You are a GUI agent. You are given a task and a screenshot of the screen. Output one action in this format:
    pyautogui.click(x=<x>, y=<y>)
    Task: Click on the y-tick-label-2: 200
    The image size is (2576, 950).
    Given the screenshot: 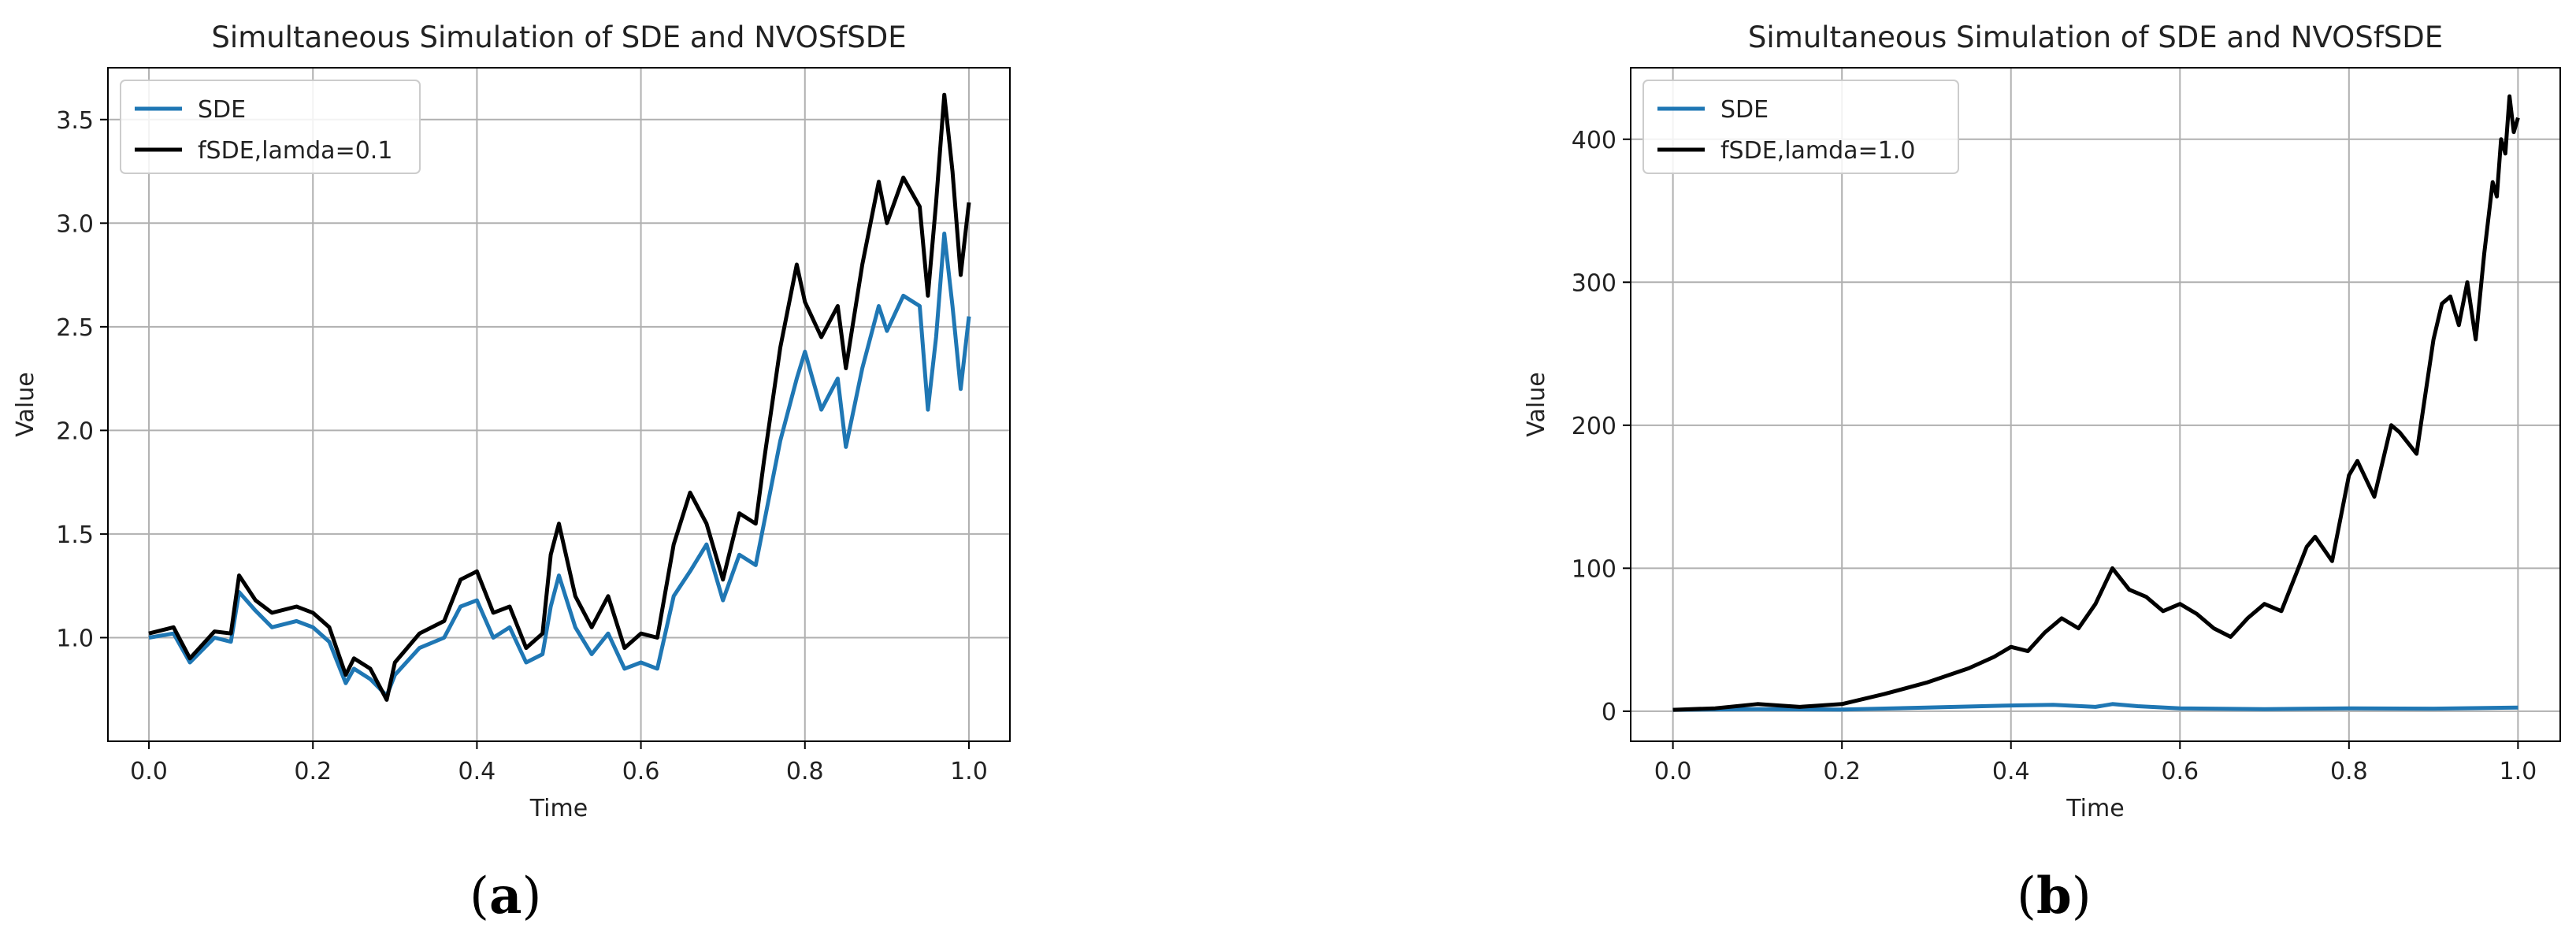 What is the action you would take?
    pyautogui.click(x=1594, y=426)
    